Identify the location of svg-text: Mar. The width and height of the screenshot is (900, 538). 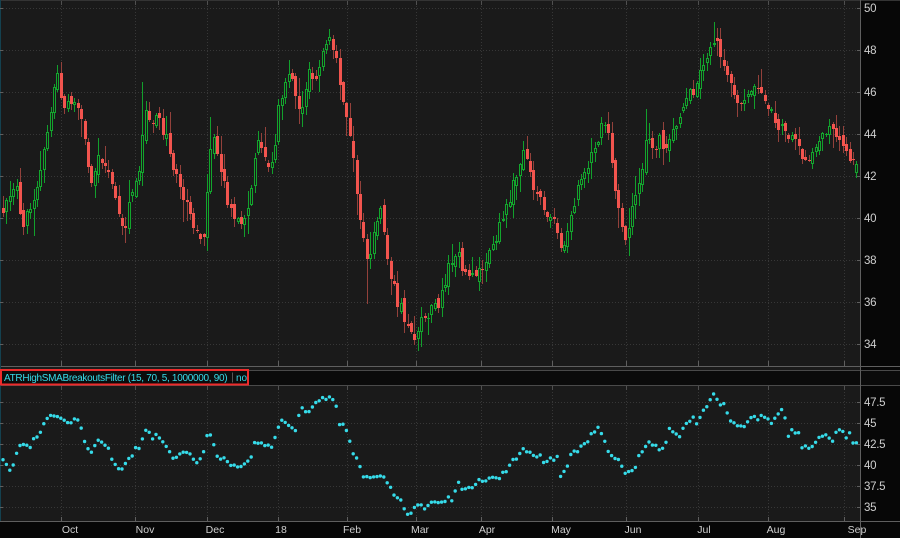
(420, 530).